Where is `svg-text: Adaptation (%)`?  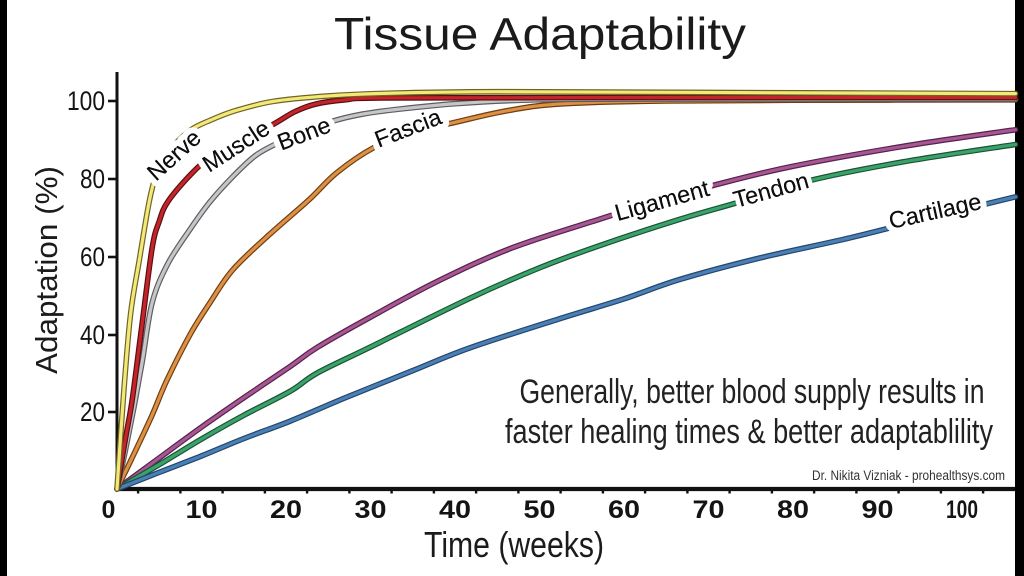
svg-text: Adaptation (%) is located at coordinates (46, 270).